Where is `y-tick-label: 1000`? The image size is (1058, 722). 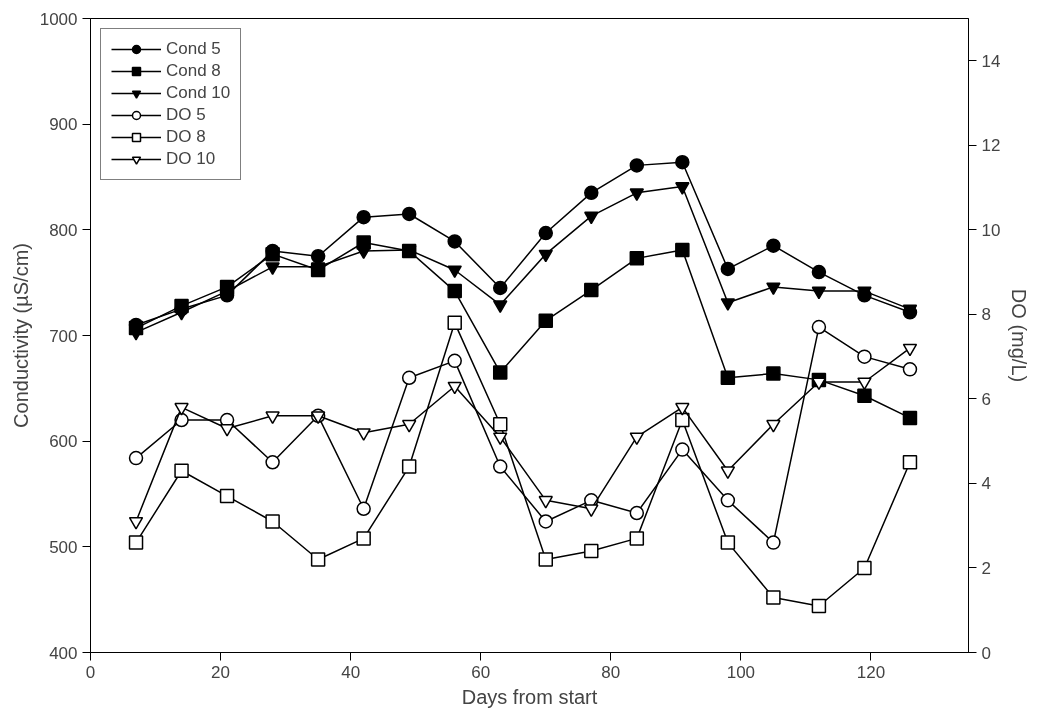
y-tick-label: 1000 is located at coordinates (58, 19).